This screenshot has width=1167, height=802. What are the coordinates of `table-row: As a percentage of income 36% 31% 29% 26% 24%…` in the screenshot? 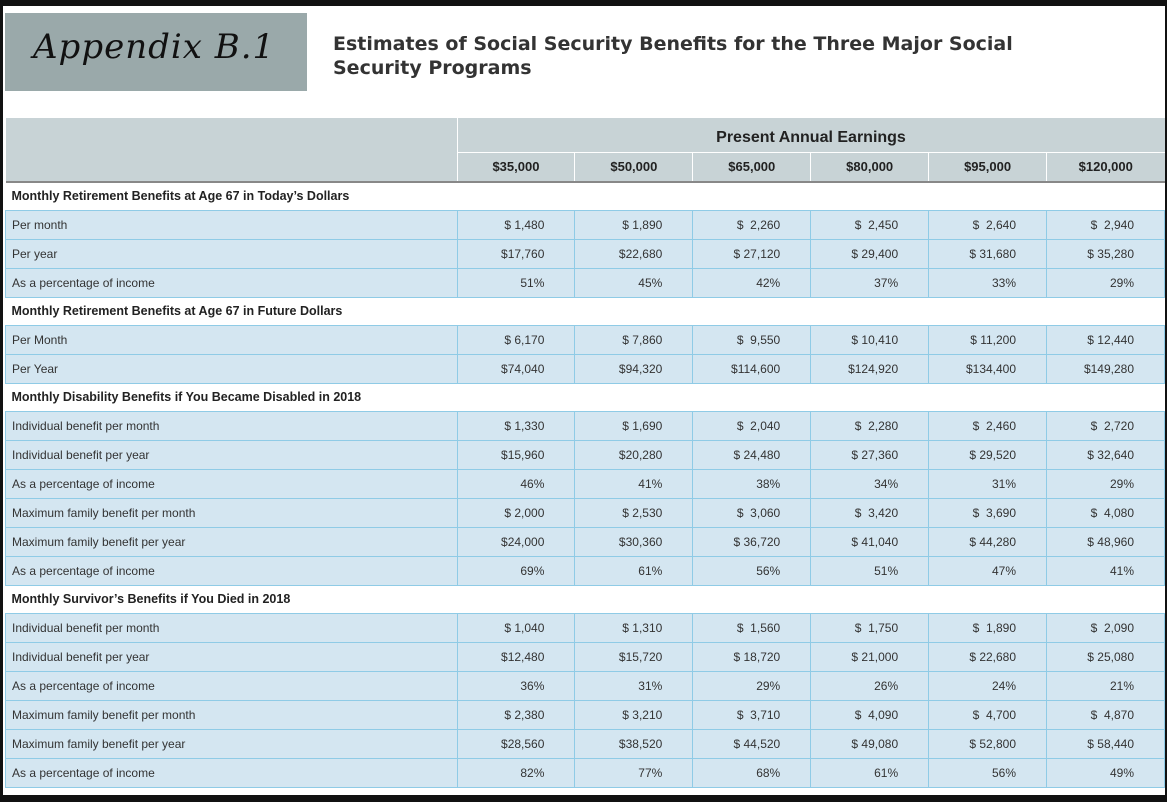 It's located at (585, 685).